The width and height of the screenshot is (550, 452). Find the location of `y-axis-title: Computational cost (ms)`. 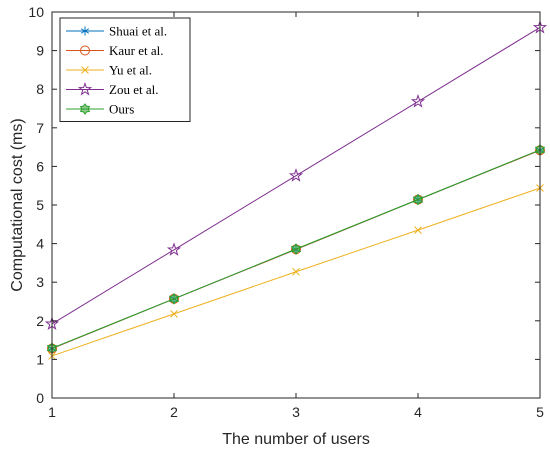

y-axis-title: Computational cost (ms) is located at coordinates (17, 204).